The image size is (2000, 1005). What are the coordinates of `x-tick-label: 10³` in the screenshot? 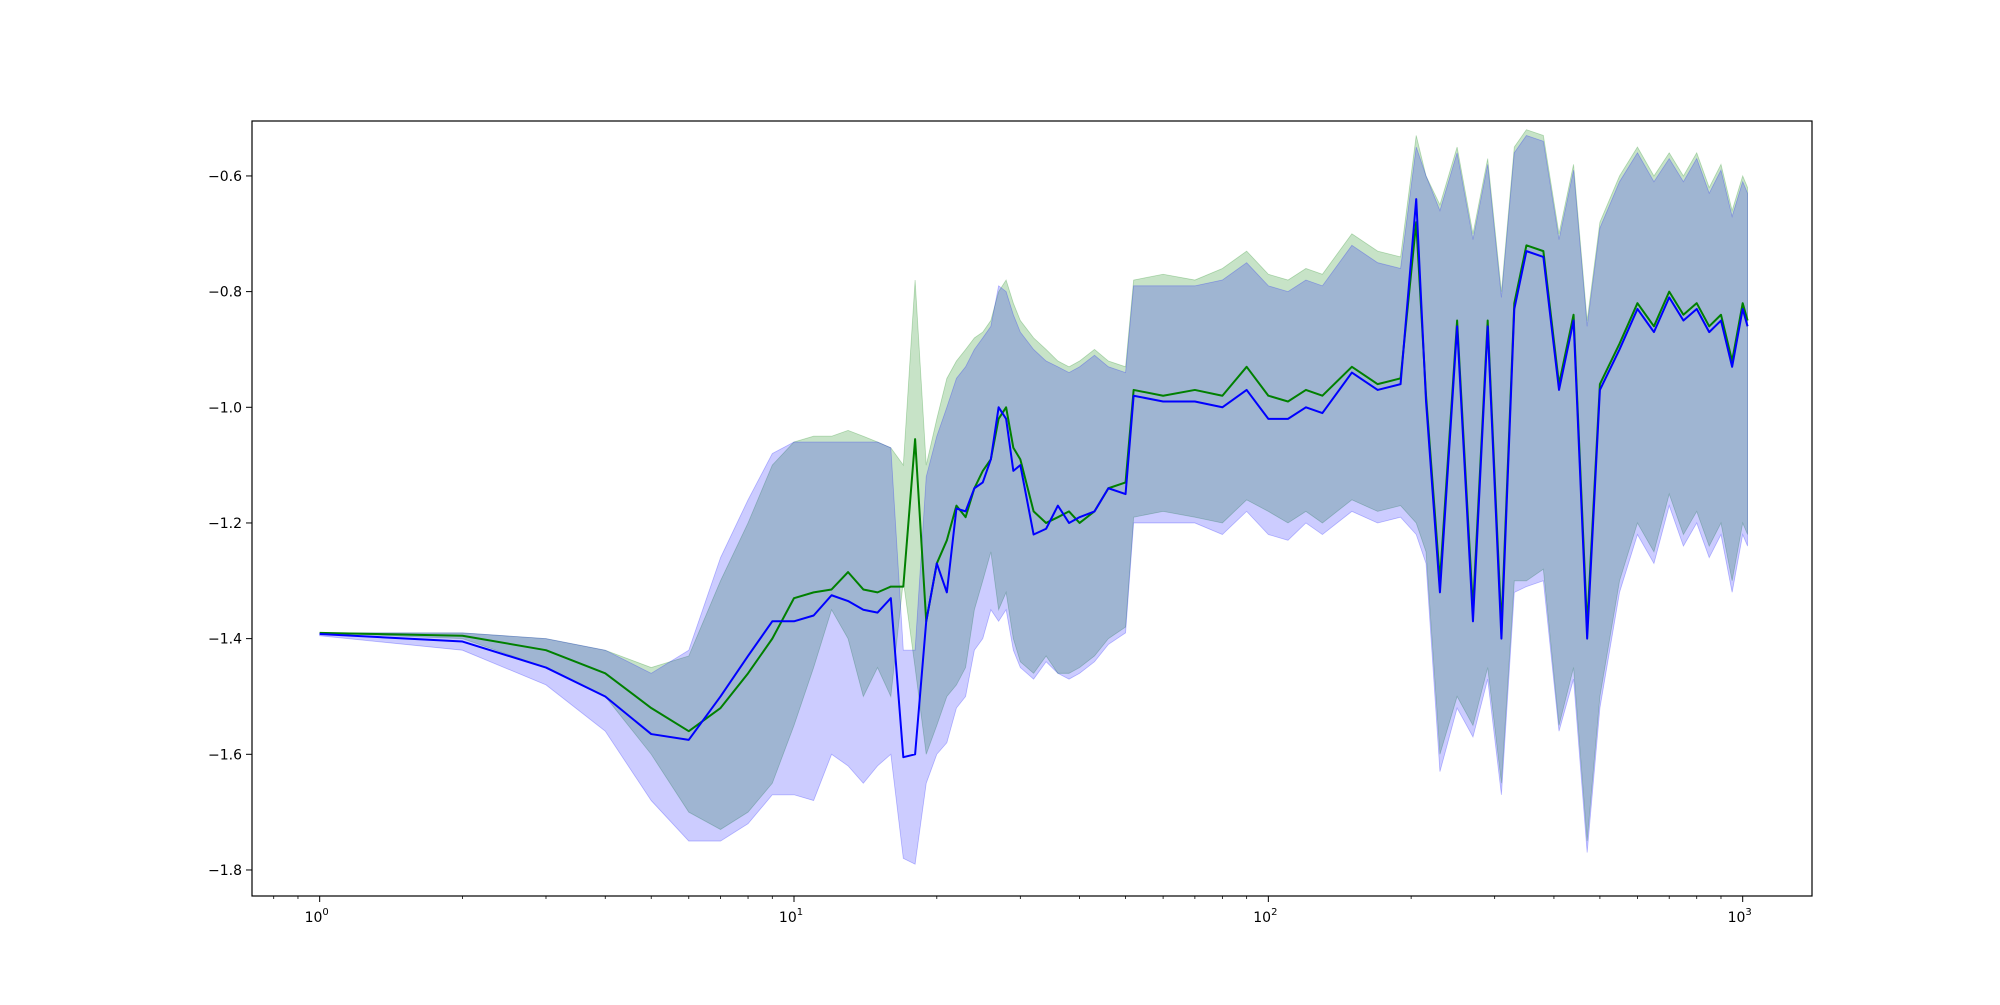 It's located at (1740, 916).